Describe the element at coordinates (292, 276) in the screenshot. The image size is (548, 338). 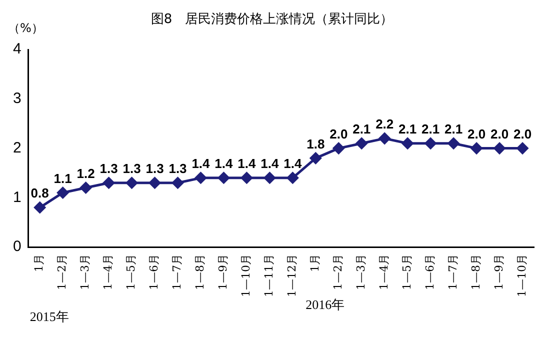
I see `x-tick-label: 1—12月` at that location.